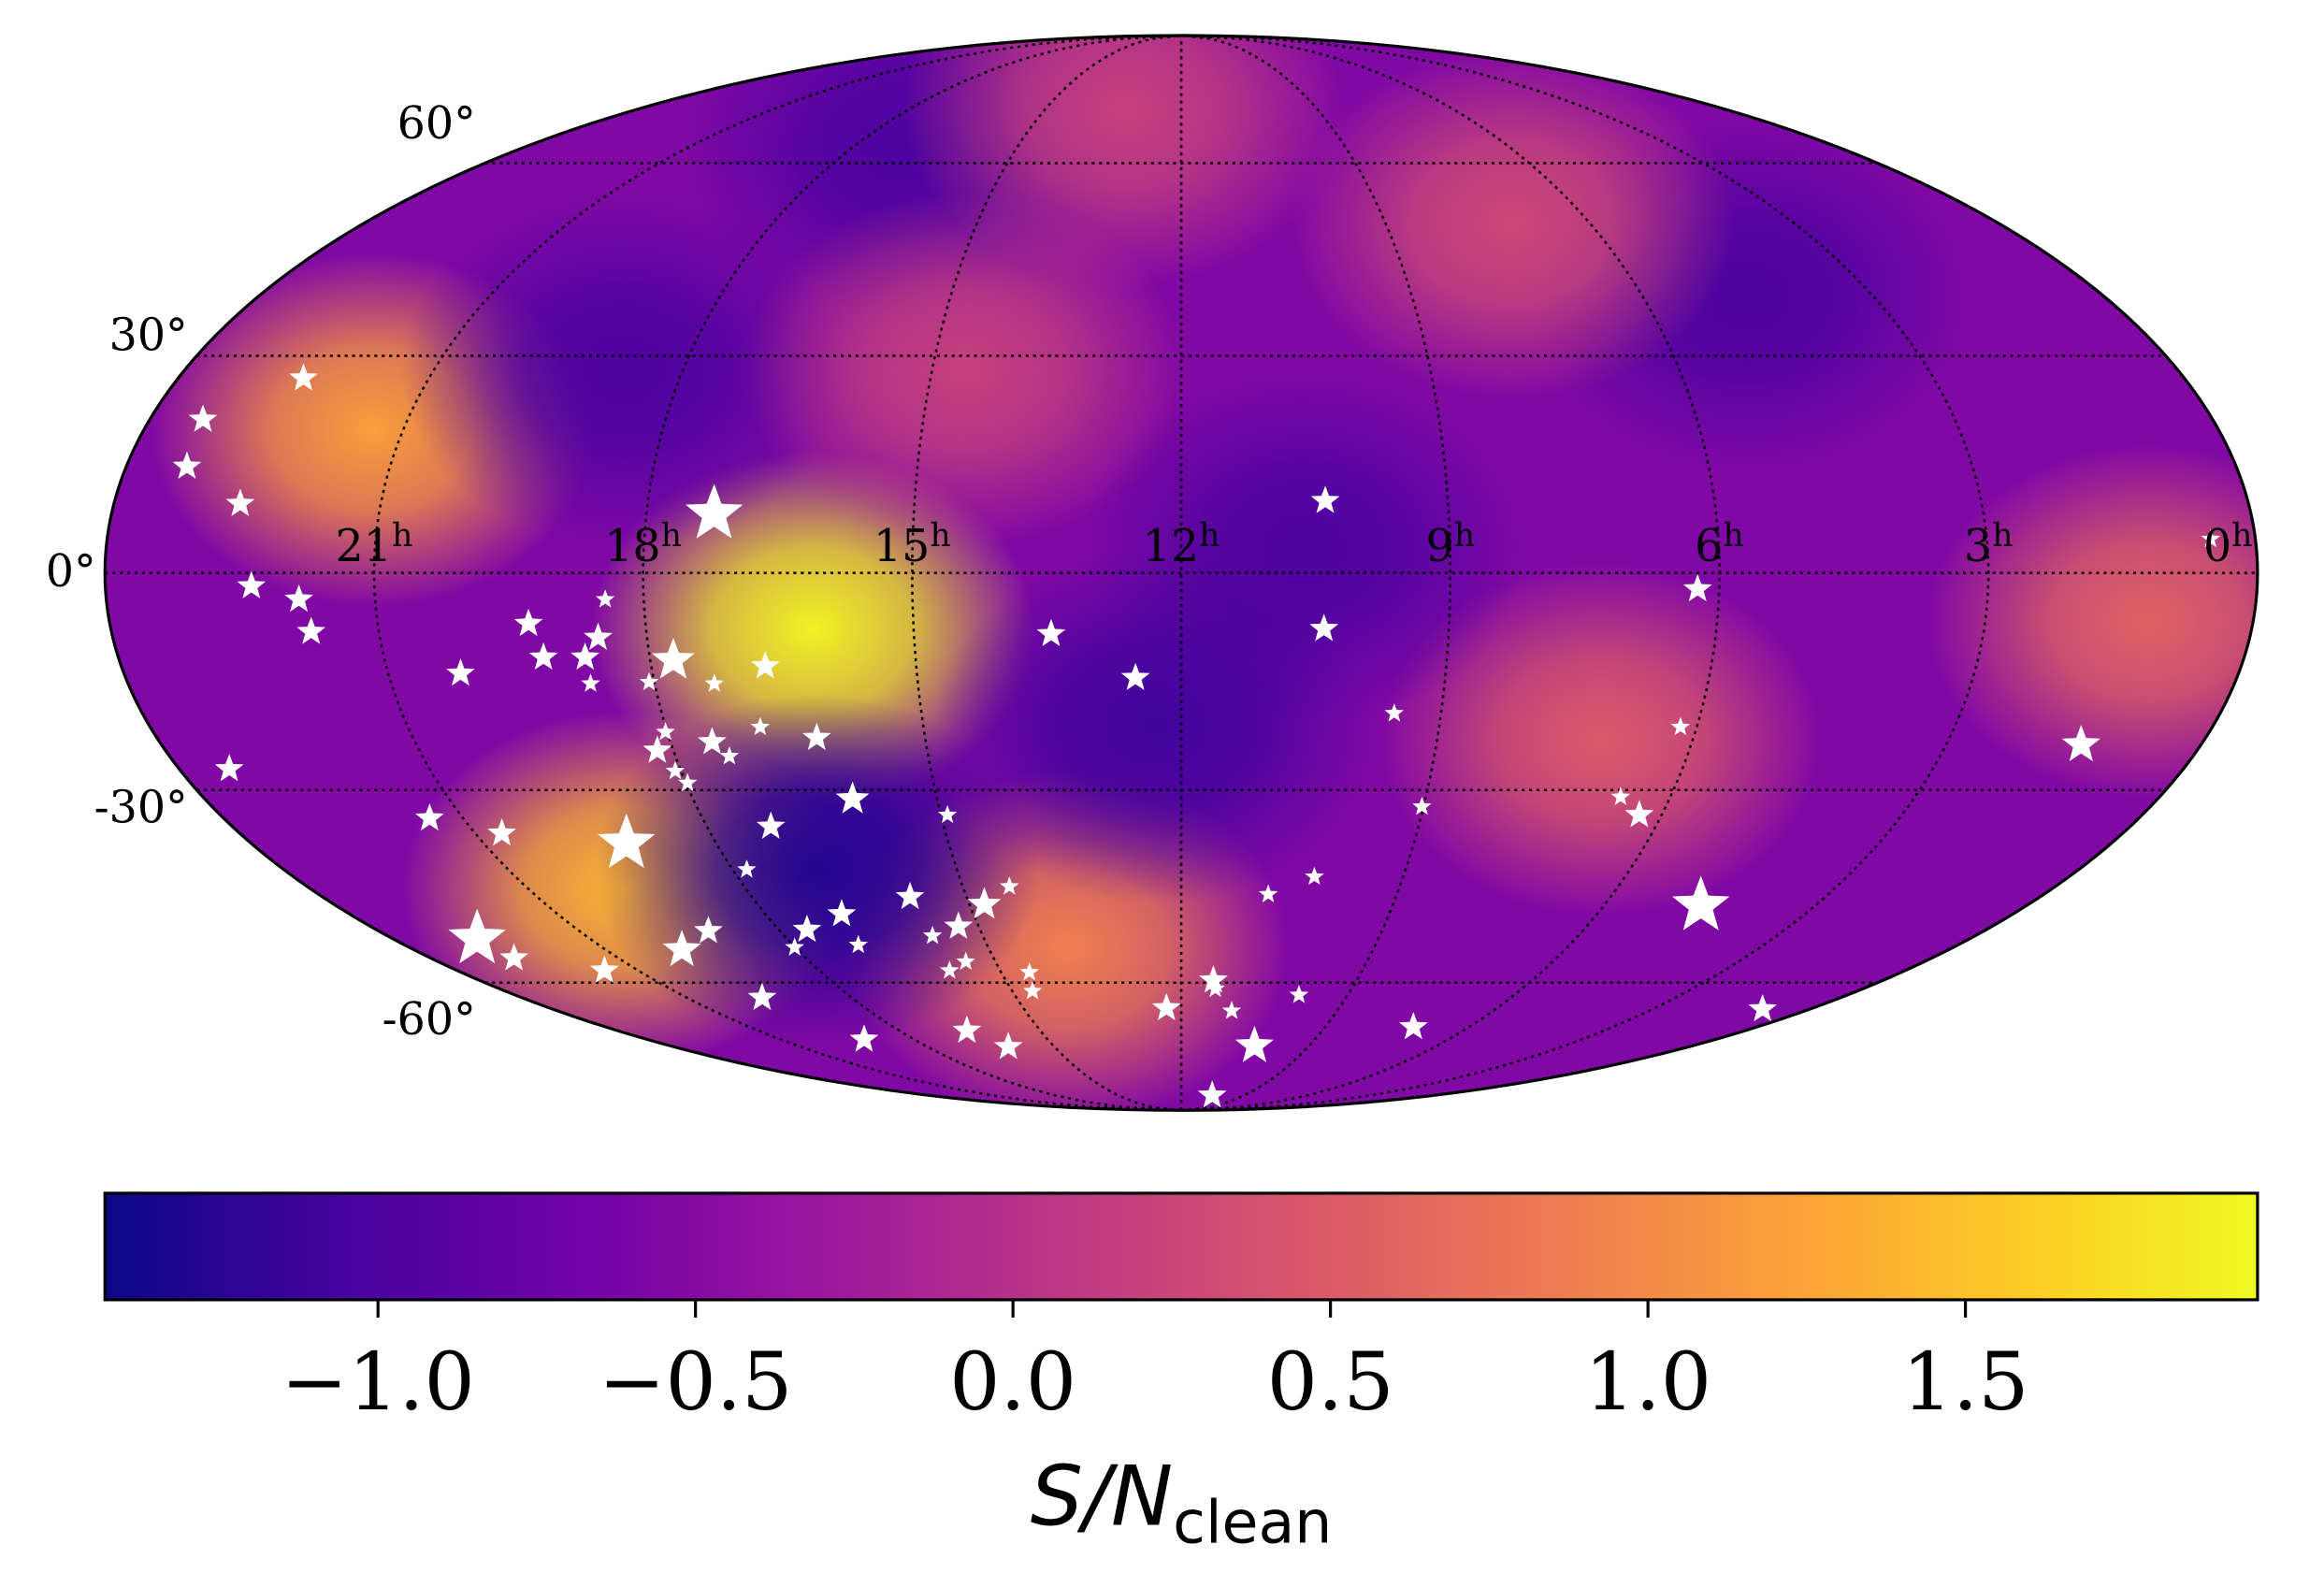  I want to click on ra-tick-label: 6h, so click(1719, 544).